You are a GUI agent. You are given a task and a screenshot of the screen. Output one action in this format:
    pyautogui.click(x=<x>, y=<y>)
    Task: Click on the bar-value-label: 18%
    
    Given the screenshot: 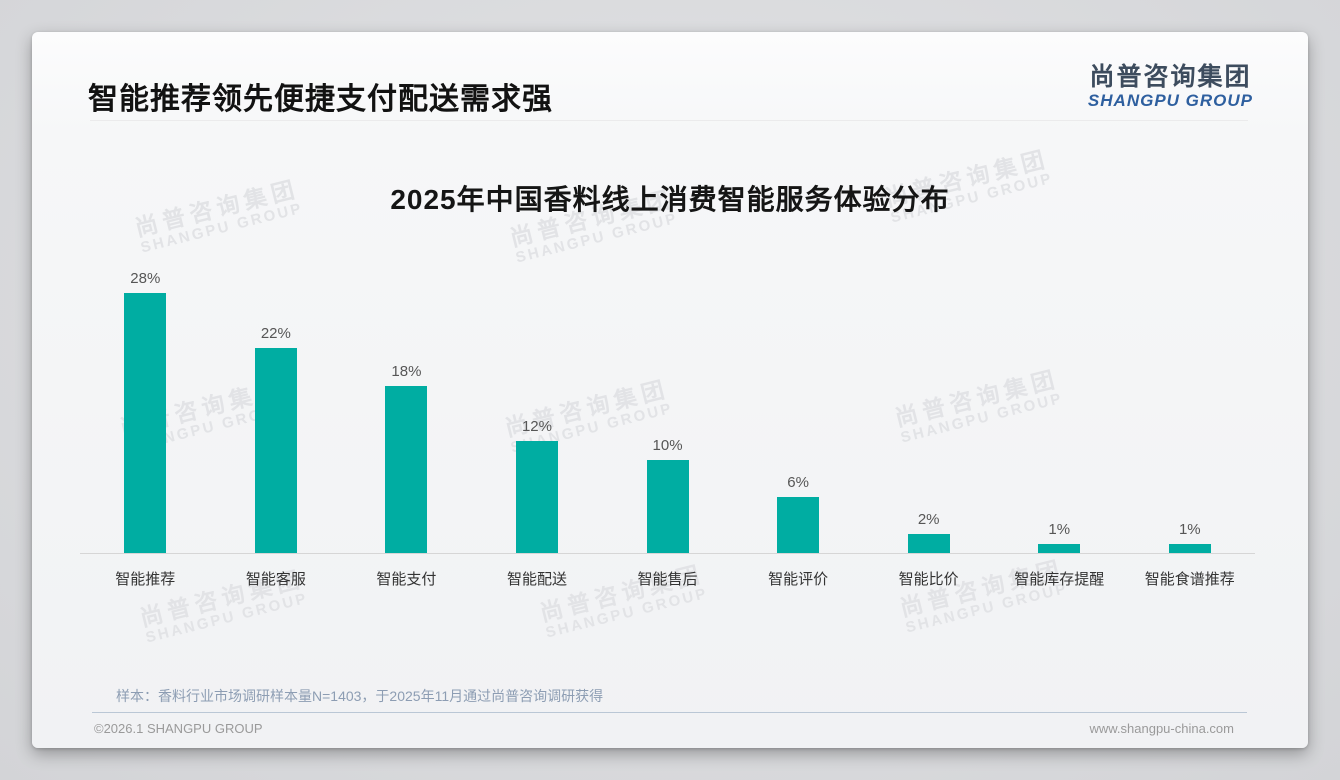 What is the action you would take?
    pyautogui.click(x=406, y=371)
    